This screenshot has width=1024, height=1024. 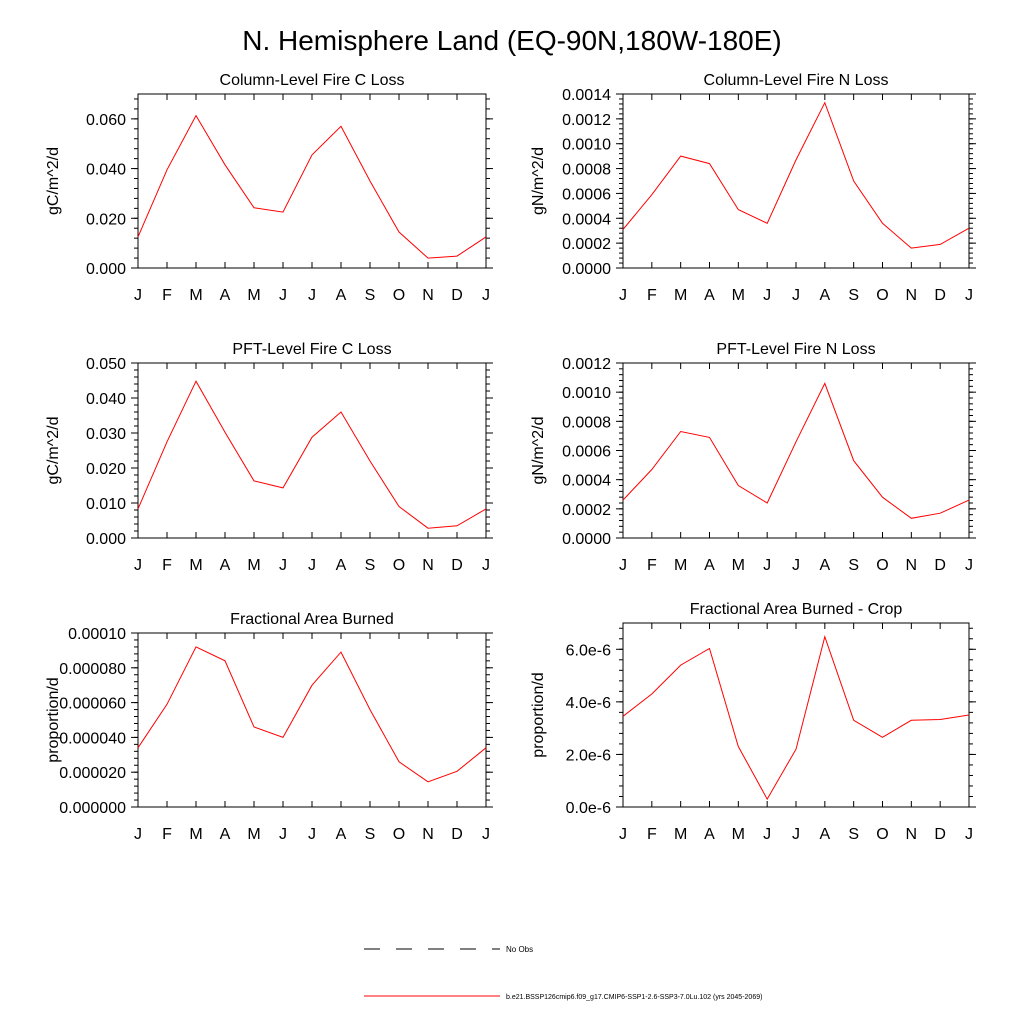 What do you see at coordinates (796, 80) in the screenshot?
I see `chart-title: Column-Level Fire N Loss` at bounding box center [796, 80].